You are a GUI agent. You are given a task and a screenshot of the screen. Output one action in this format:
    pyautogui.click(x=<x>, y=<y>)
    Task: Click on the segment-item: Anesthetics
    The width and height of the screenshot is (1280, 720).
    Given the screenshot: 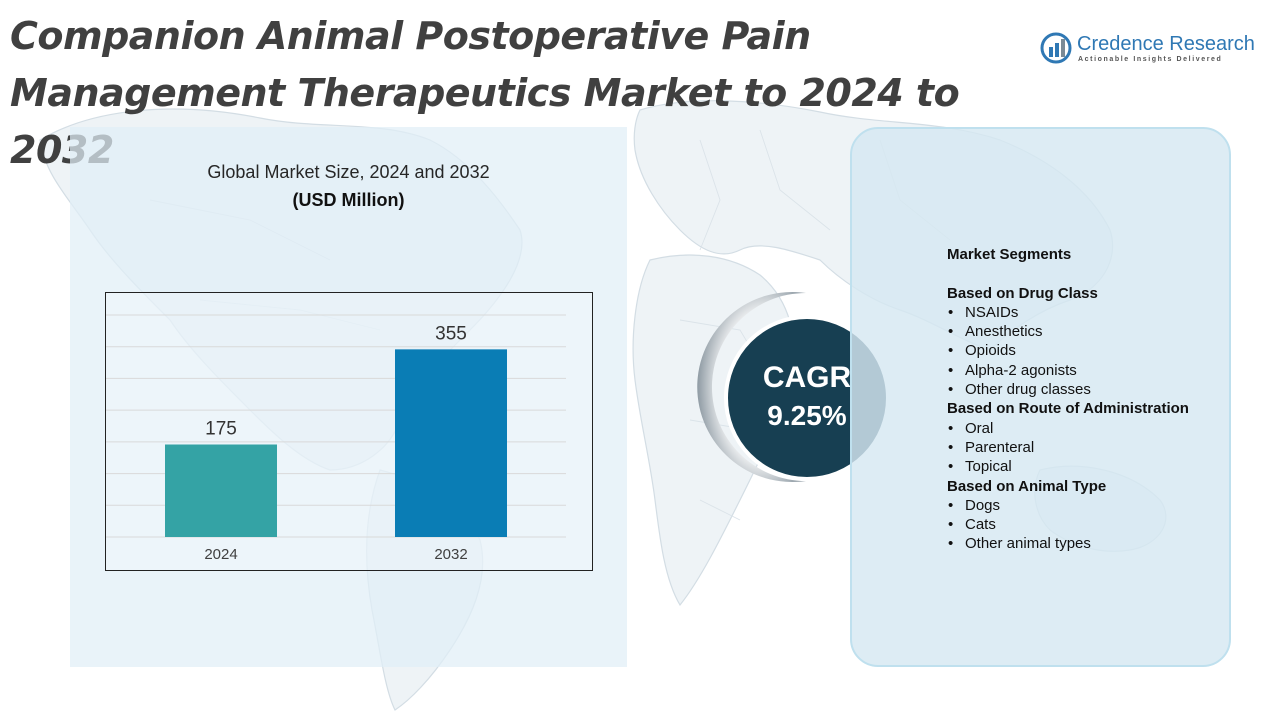 What is the action you would take?
    pyautogui.click(x=1097, y=332)
    